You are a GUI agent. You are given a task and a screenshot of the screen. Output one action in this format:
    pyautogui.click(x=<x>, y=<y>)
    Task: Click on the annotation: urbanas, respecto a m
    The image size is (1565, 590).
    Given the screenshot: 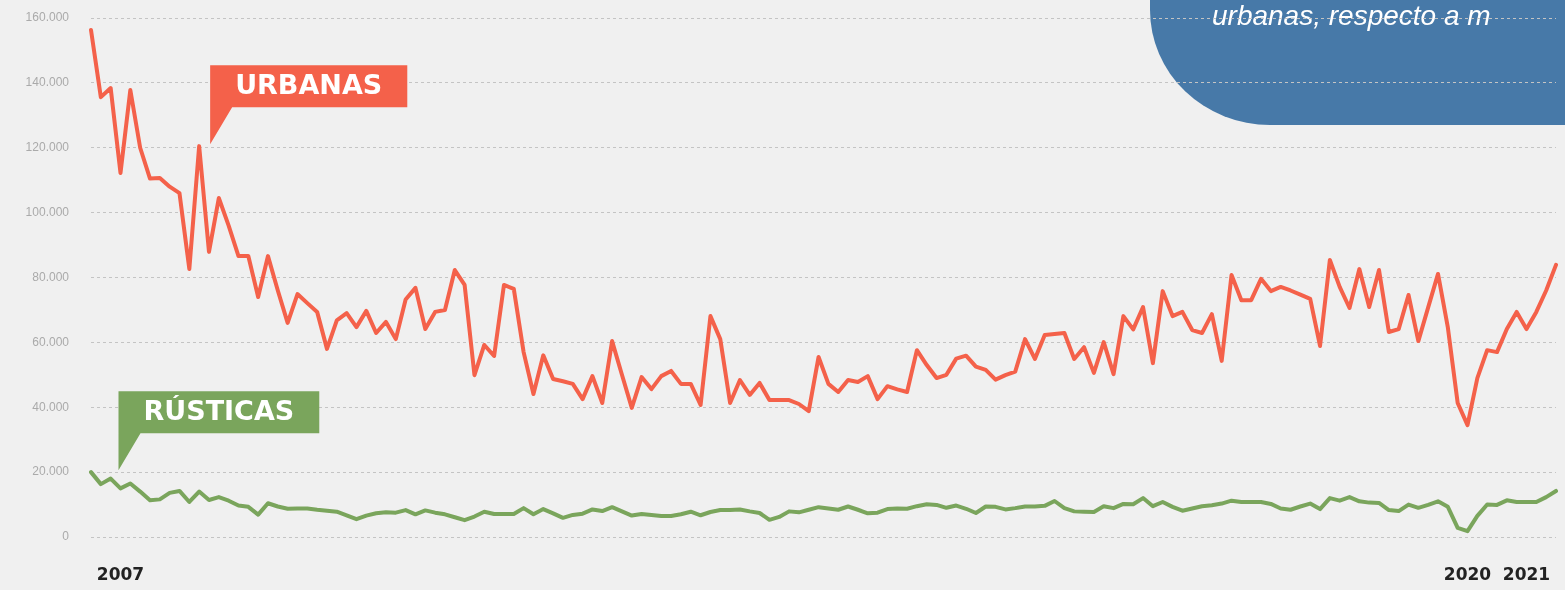 What is the action you would take?
    pyautogui.click(x=1351, y=16)
    